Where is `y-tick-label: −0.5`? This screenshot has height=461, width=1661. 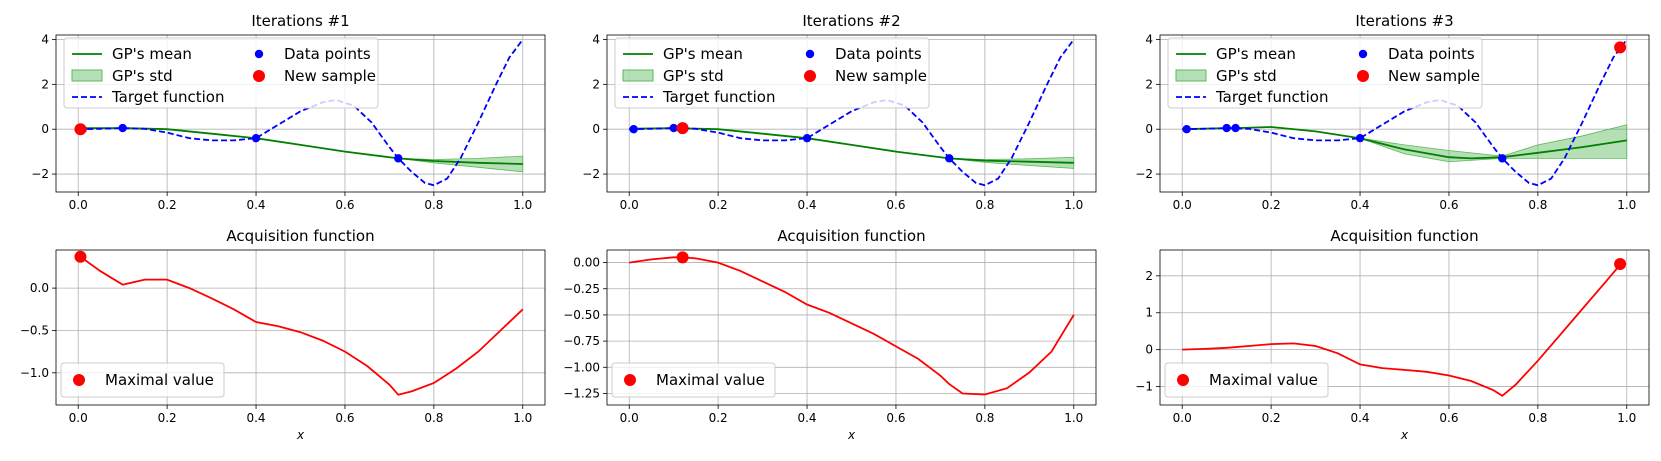
y-tick-label: −0.5 is located at coordinates (34, 330).